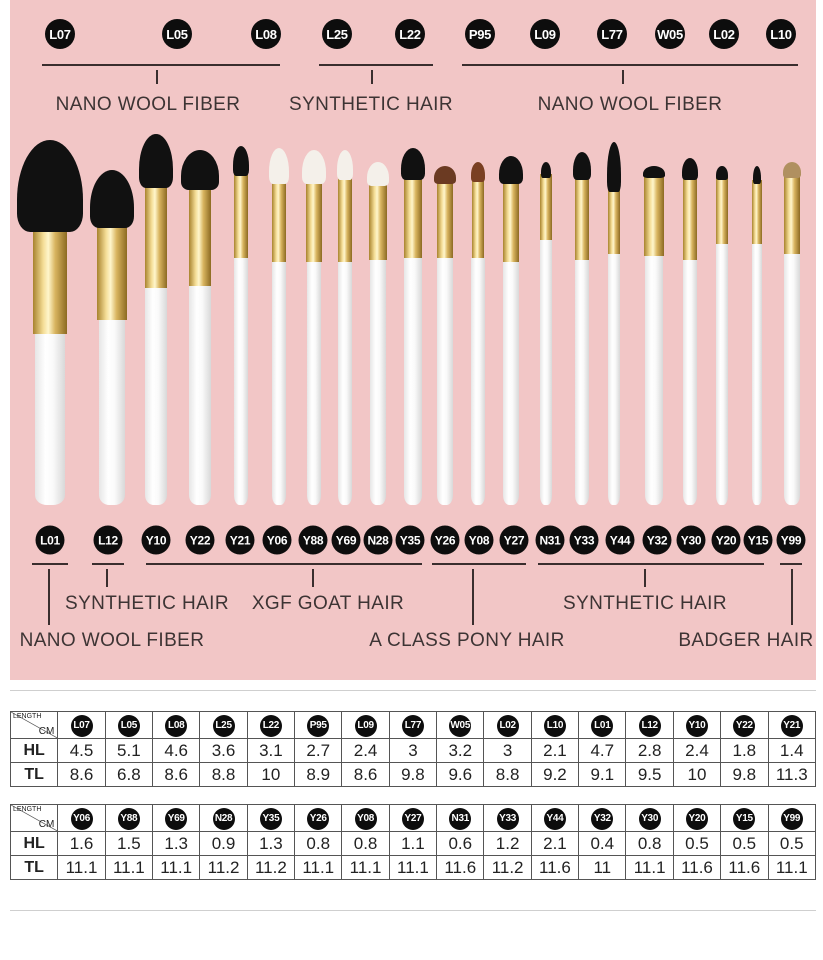  I want to click on group-label-a-class-pony-hair: A CLASS PONY HAIR, so click(467, 640).